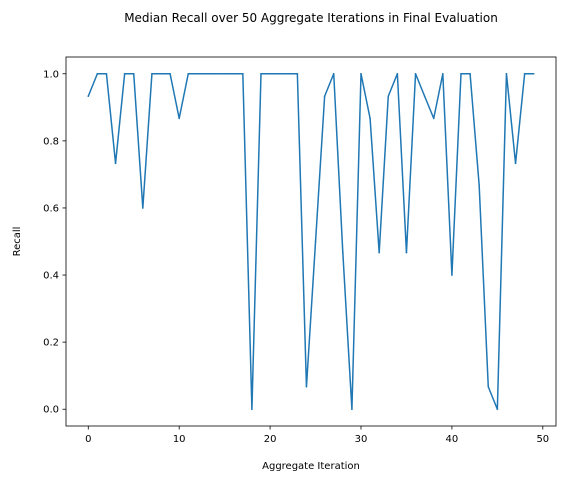 Image resolution: width=569 pixels, height=480 pixels. What do you see at coordinates (51, 276) in the screenshot?
I see `y-tick-label: 0.4` at bounding box center [51, 276].